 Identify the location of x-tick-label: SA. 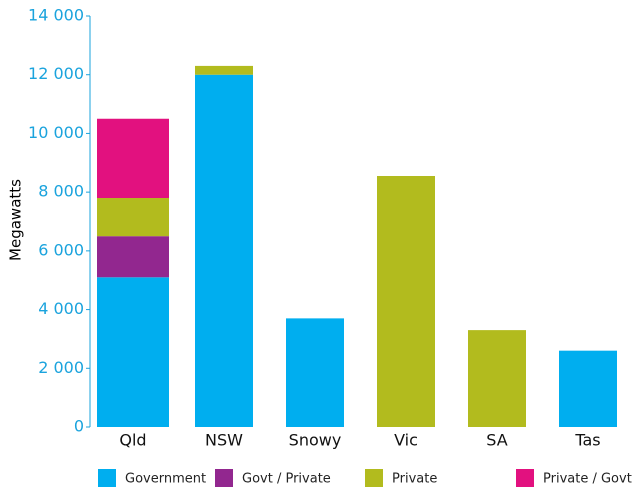
(496, 440).